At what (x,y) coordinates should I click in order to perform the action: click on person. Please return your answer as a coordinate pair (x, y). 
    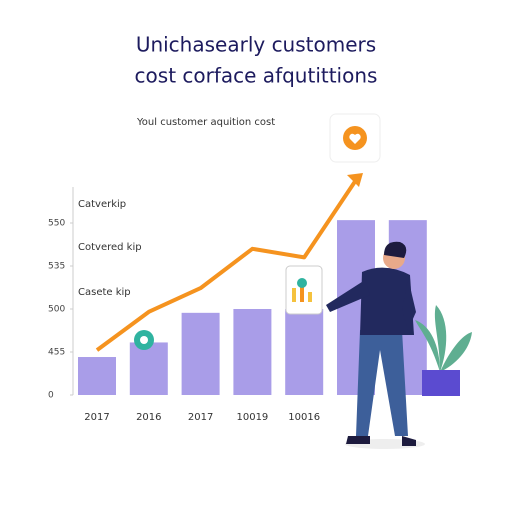
    Looking at the image, I should click on (355, 345).